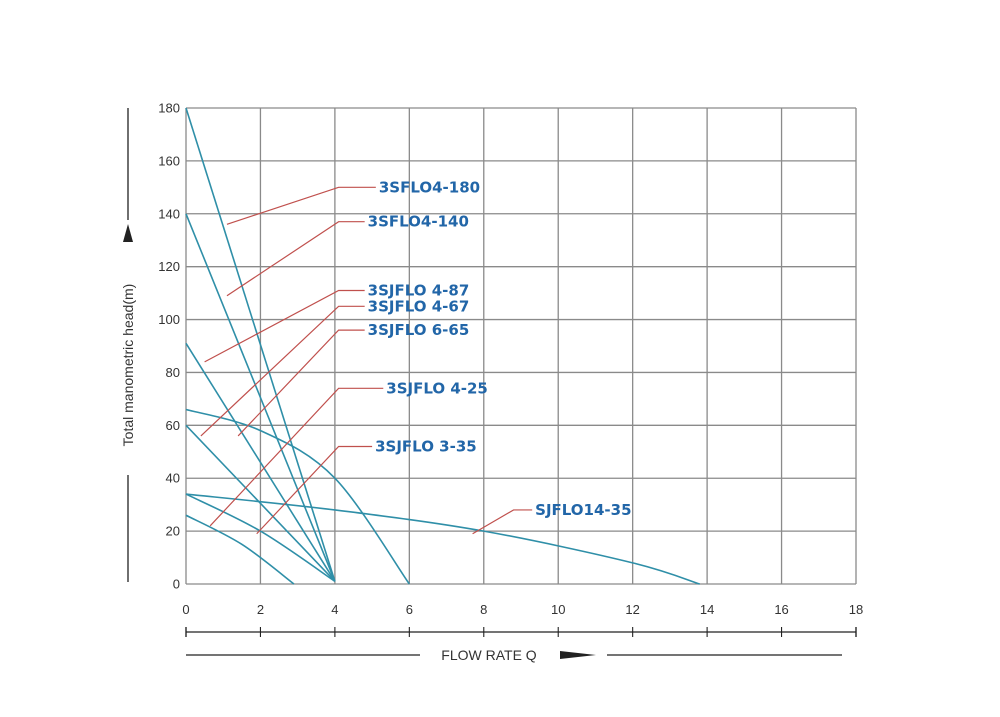 Image resolution: width=1000 pixels, height=717 pixels. What do you see at coordinates (128, 233) in the screenshot?
I see `y-axis-arrow-icon` at bounding box center [128, 233].